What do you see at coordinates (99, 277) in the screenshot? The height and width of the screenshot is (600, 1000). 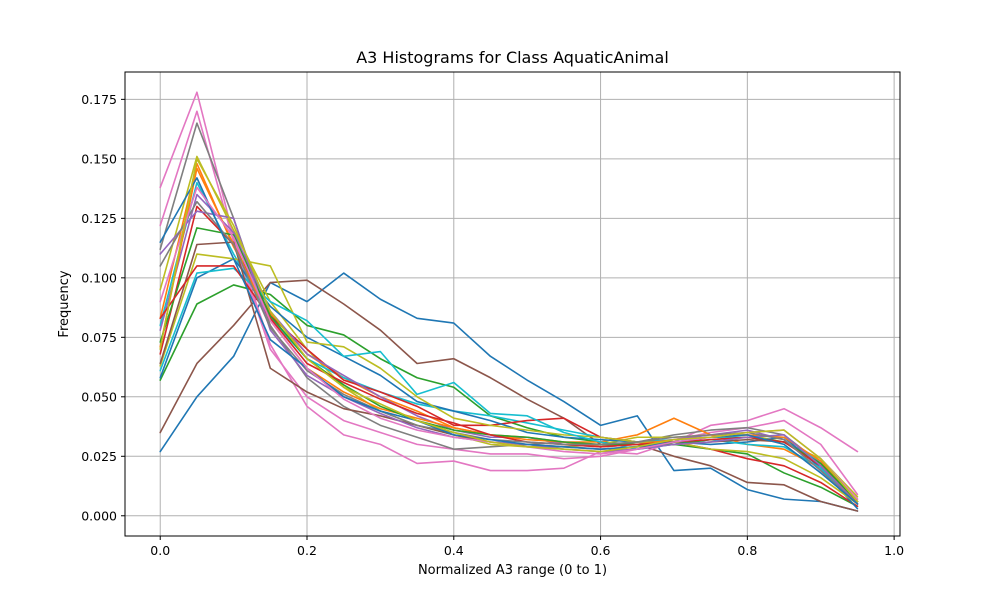 I see `y-tick-label: 0.100` at bounding box center [99, 277].